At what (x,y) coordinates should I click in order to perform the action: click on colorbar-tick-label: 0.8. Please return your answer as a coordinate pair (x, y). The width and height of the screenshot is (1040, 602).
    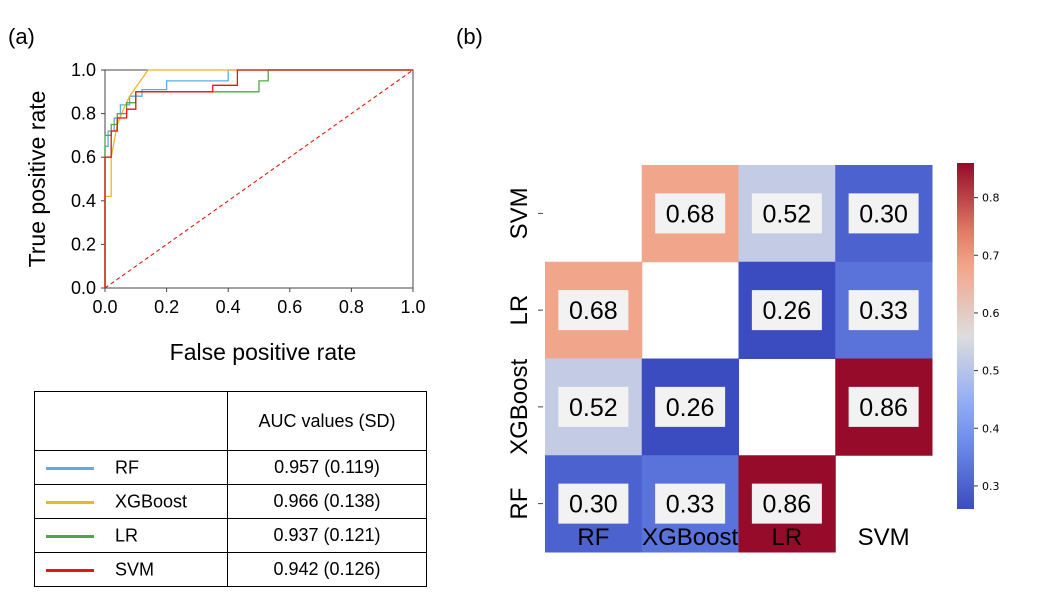
    Looking at the image, I should click on (991, 198).